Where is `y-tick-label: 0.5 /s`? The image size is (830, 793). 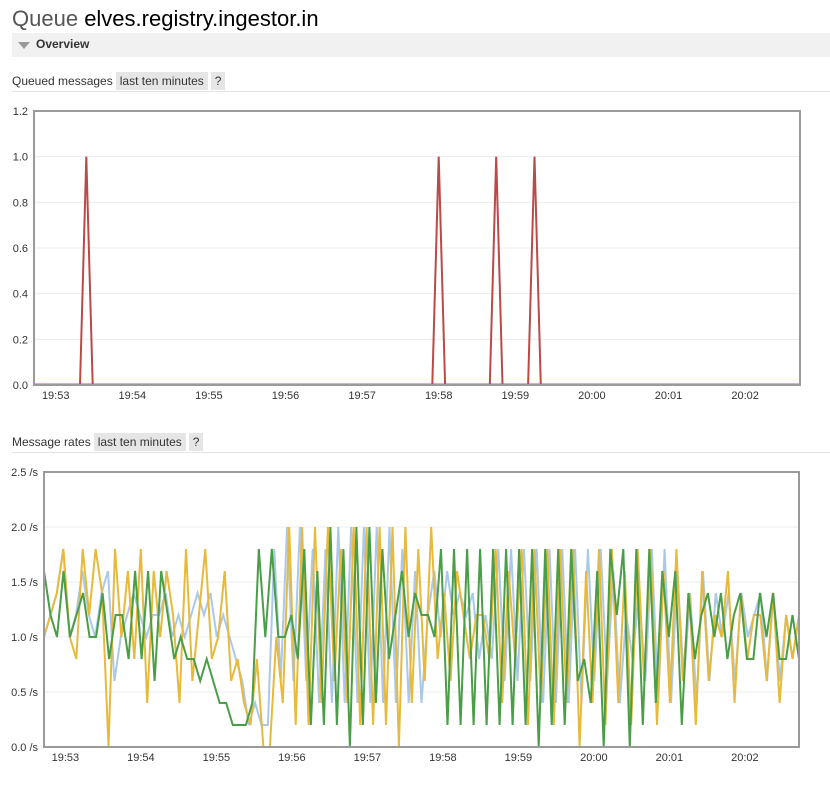 y-tick-label: 0.5 /s is located at coordinates (24, 693).